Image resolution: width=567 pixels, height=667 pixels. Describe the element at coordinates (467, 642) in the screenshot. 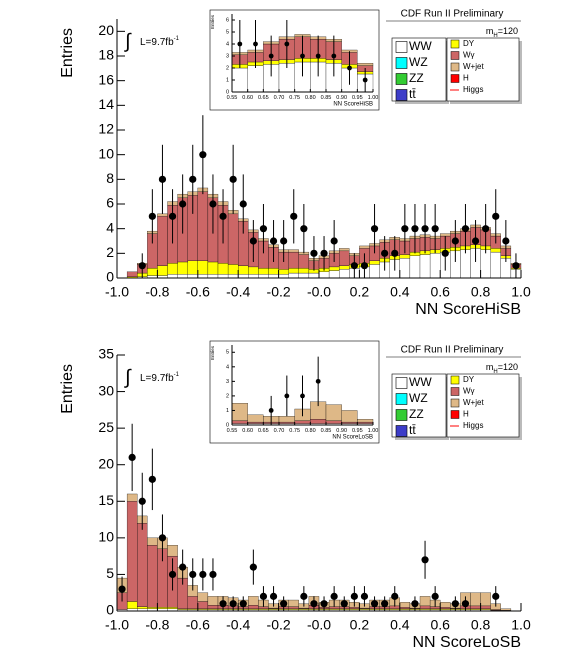

I see `x-axis-label: NN ScoreLoSB` at that location.